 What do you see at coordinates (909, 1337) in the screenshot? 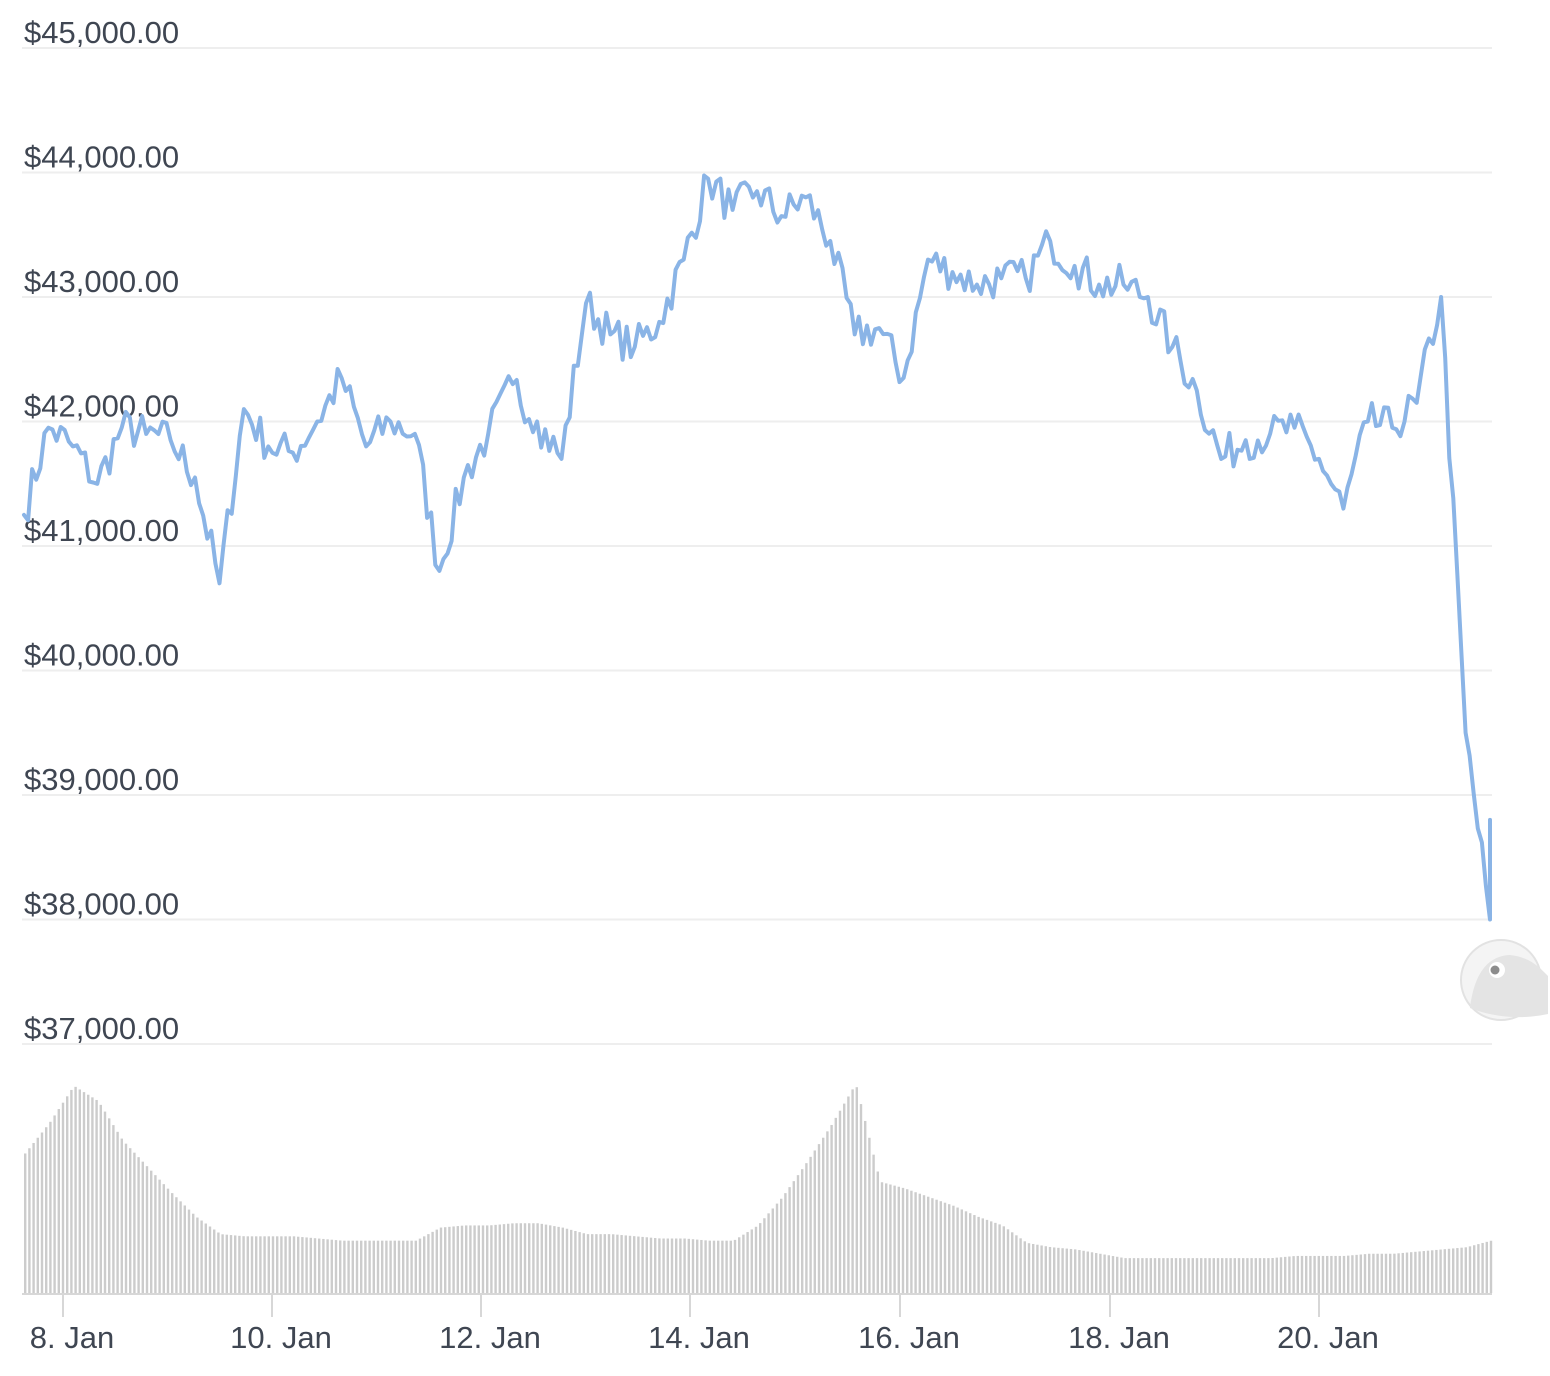
I see `x-tick-label: 16. Jan` at bounding box center [909, 1337].